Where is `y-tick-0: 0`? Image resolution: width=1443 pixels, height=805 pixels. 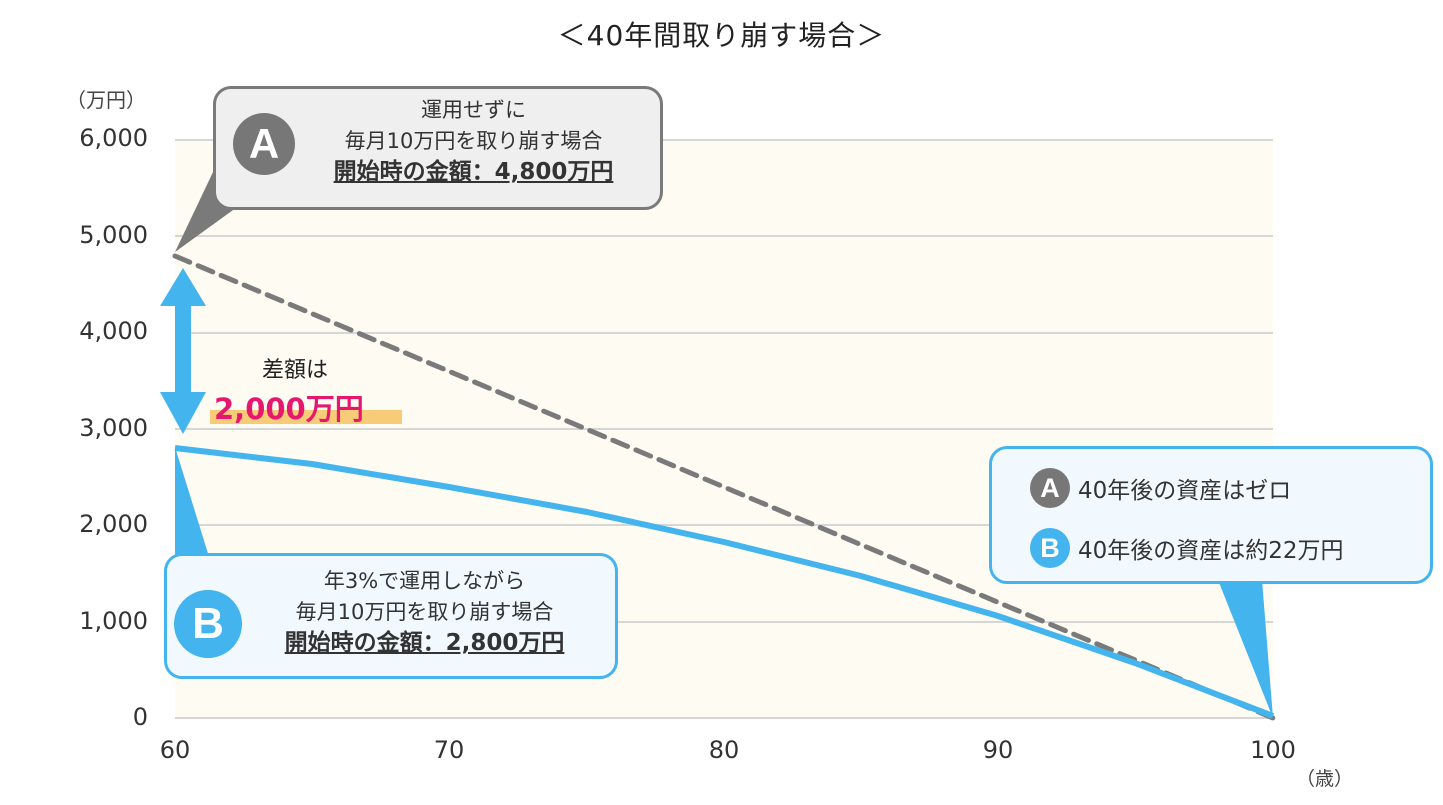 y-tick-0: 0 is located at coordinates (140, 717).